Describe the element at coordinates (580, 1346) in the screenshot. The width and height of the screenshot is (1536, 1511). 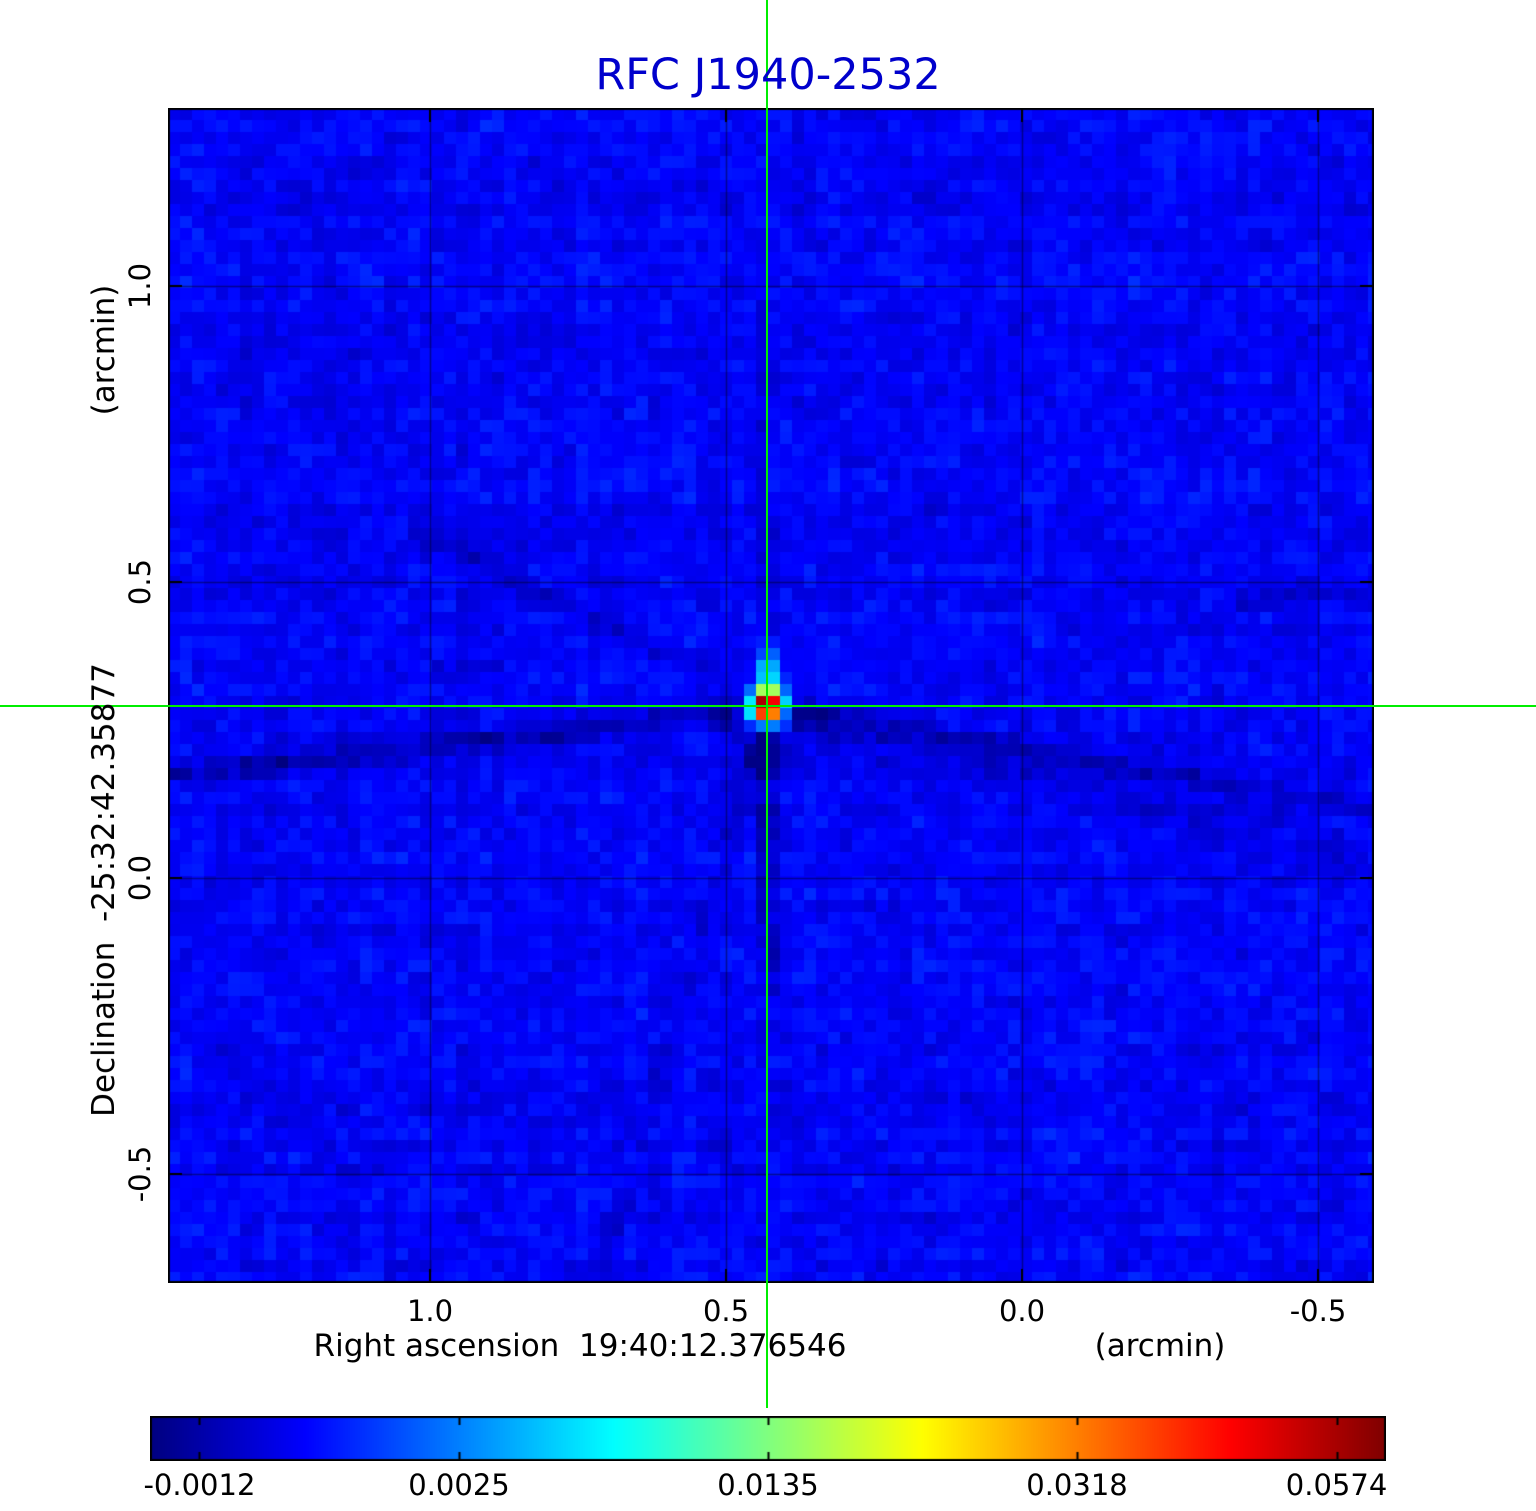
I see `x-axis-label: Right ascension 19:40:12.376546` at that location.